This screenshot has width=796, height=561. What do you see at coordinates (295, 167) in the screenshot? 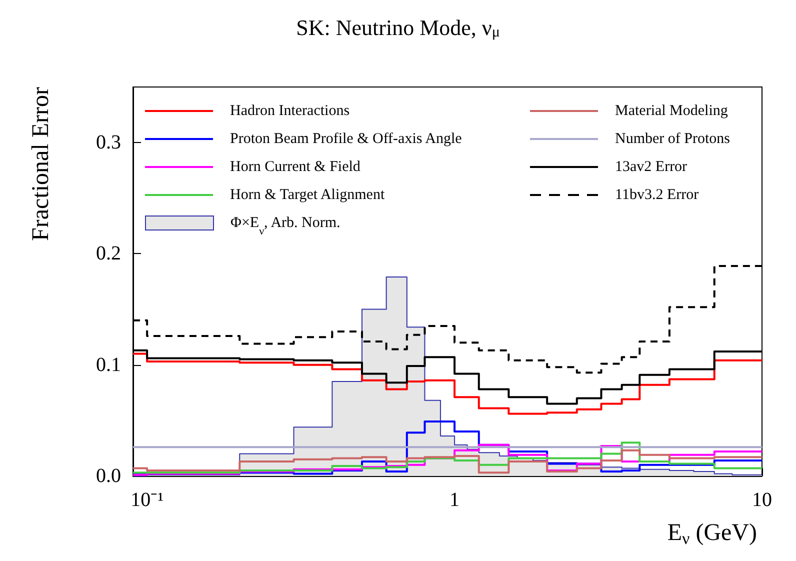
I see `legend-label: Horn Current & Field` at bounding box center [295, 167].